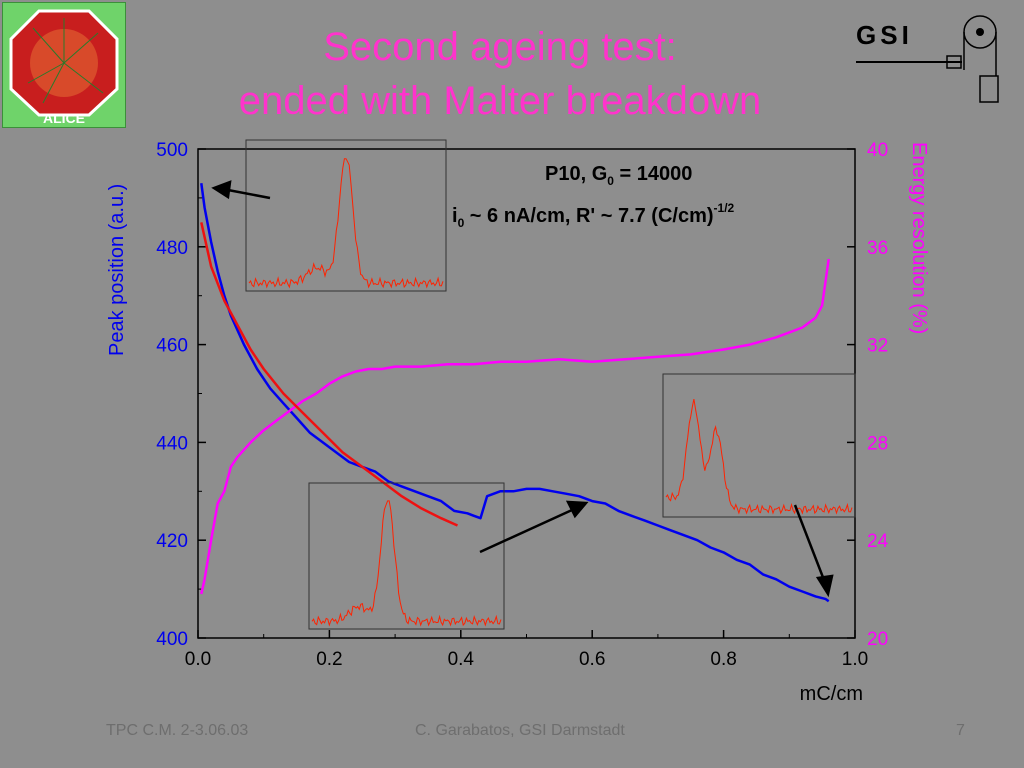  What do you see at coordinates (329, 659) in the screenshot?
I see `x-tick-label: 0.2` at bounding box center [329, 659].